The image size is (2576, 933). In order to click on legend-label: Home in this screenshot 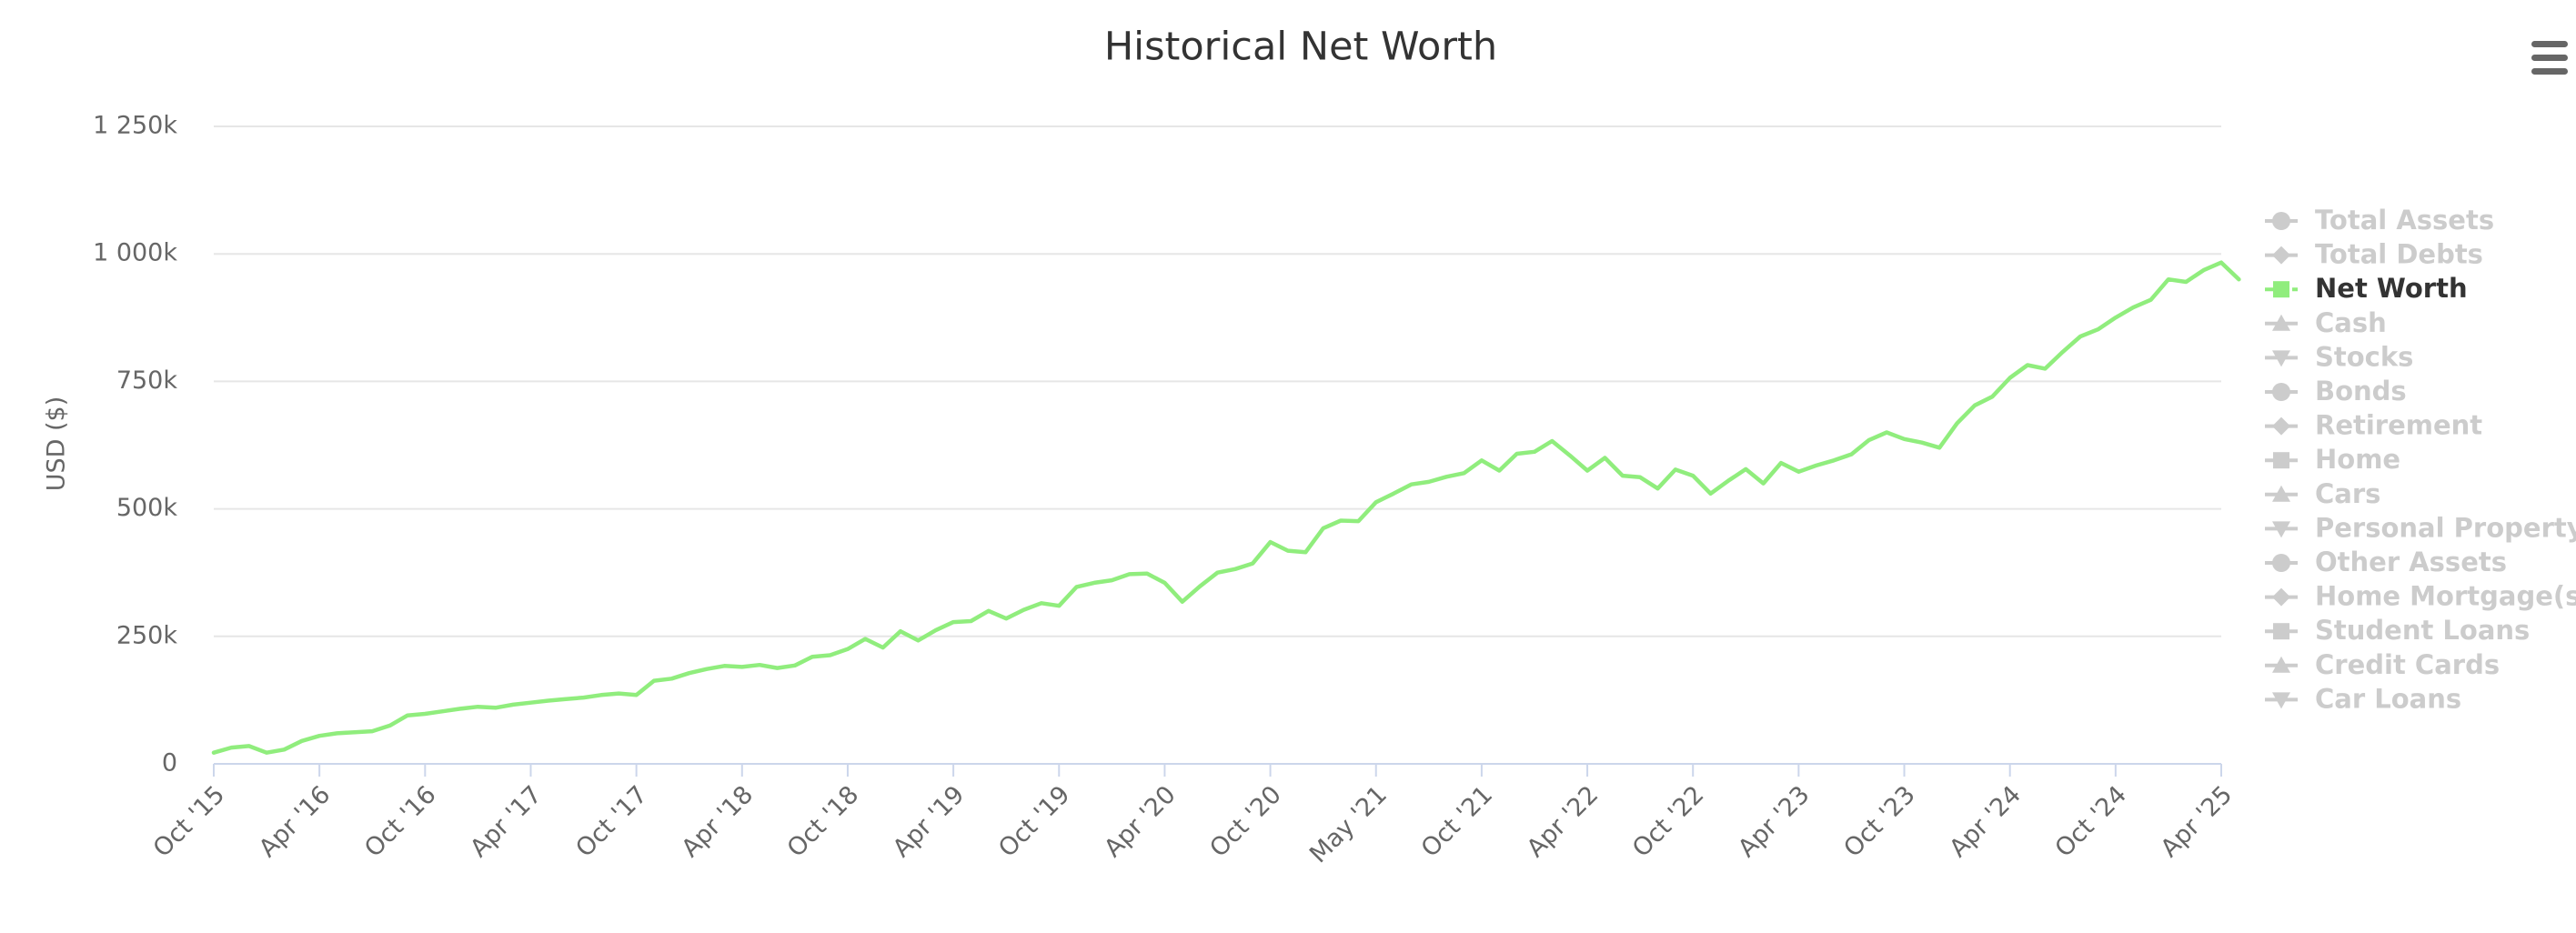, I will do `click(2357, 459)`.